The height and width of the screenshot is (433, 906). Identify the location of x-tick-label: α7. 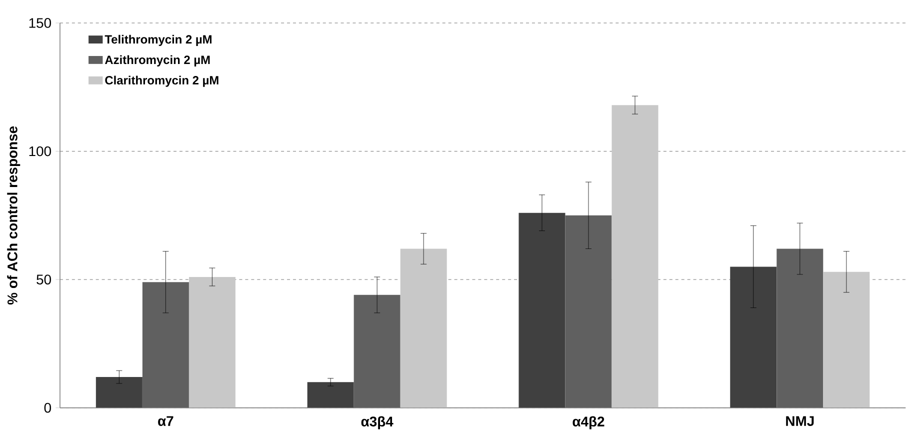
(166, 421).